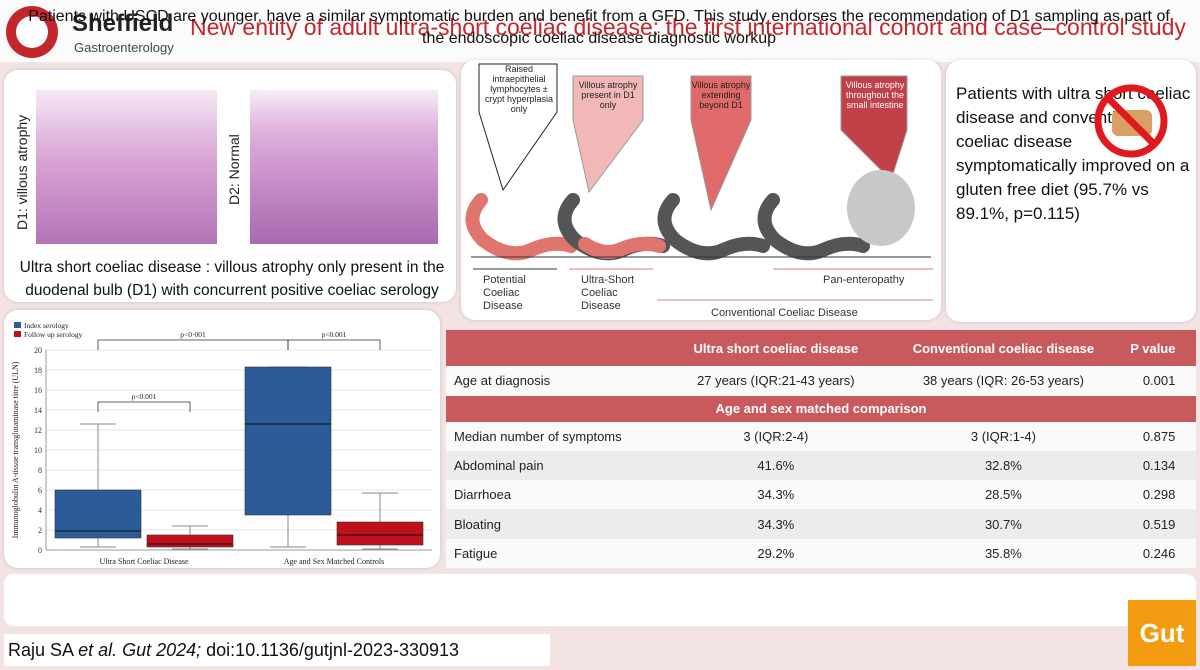 Image resolution: width=1200 pixels, height=670 pixels. I want to click on table-cell: 0.519, so click(1159, 524).